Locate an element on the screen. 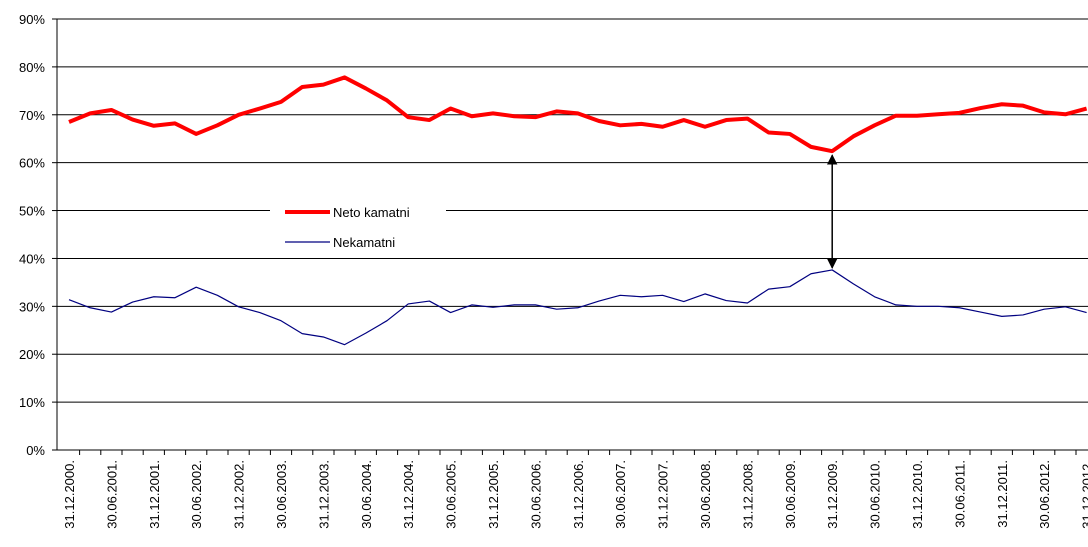 This screenshot has height=547, width=1088. x-tick-label: 31.12.2011. is located at coordinates (1002, 494).